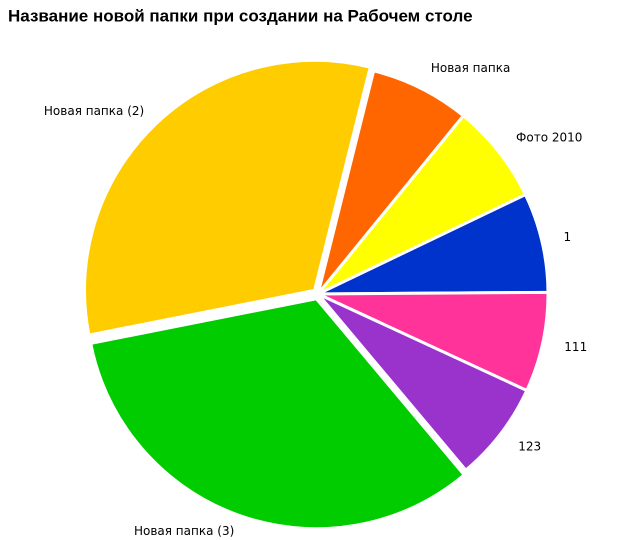  I want to click on slice-label: Фото 2010, so click(549, 138).